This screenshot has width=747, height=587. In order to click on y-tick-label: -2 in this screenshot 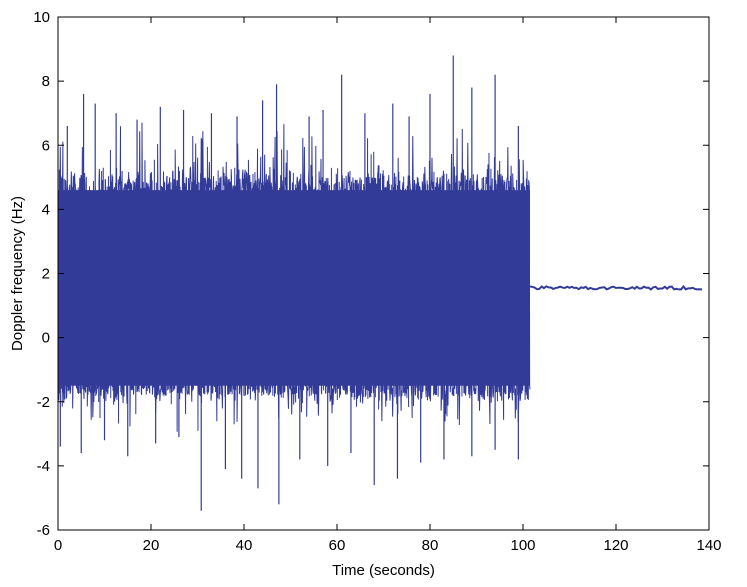, I will do `click(43, 402)`.